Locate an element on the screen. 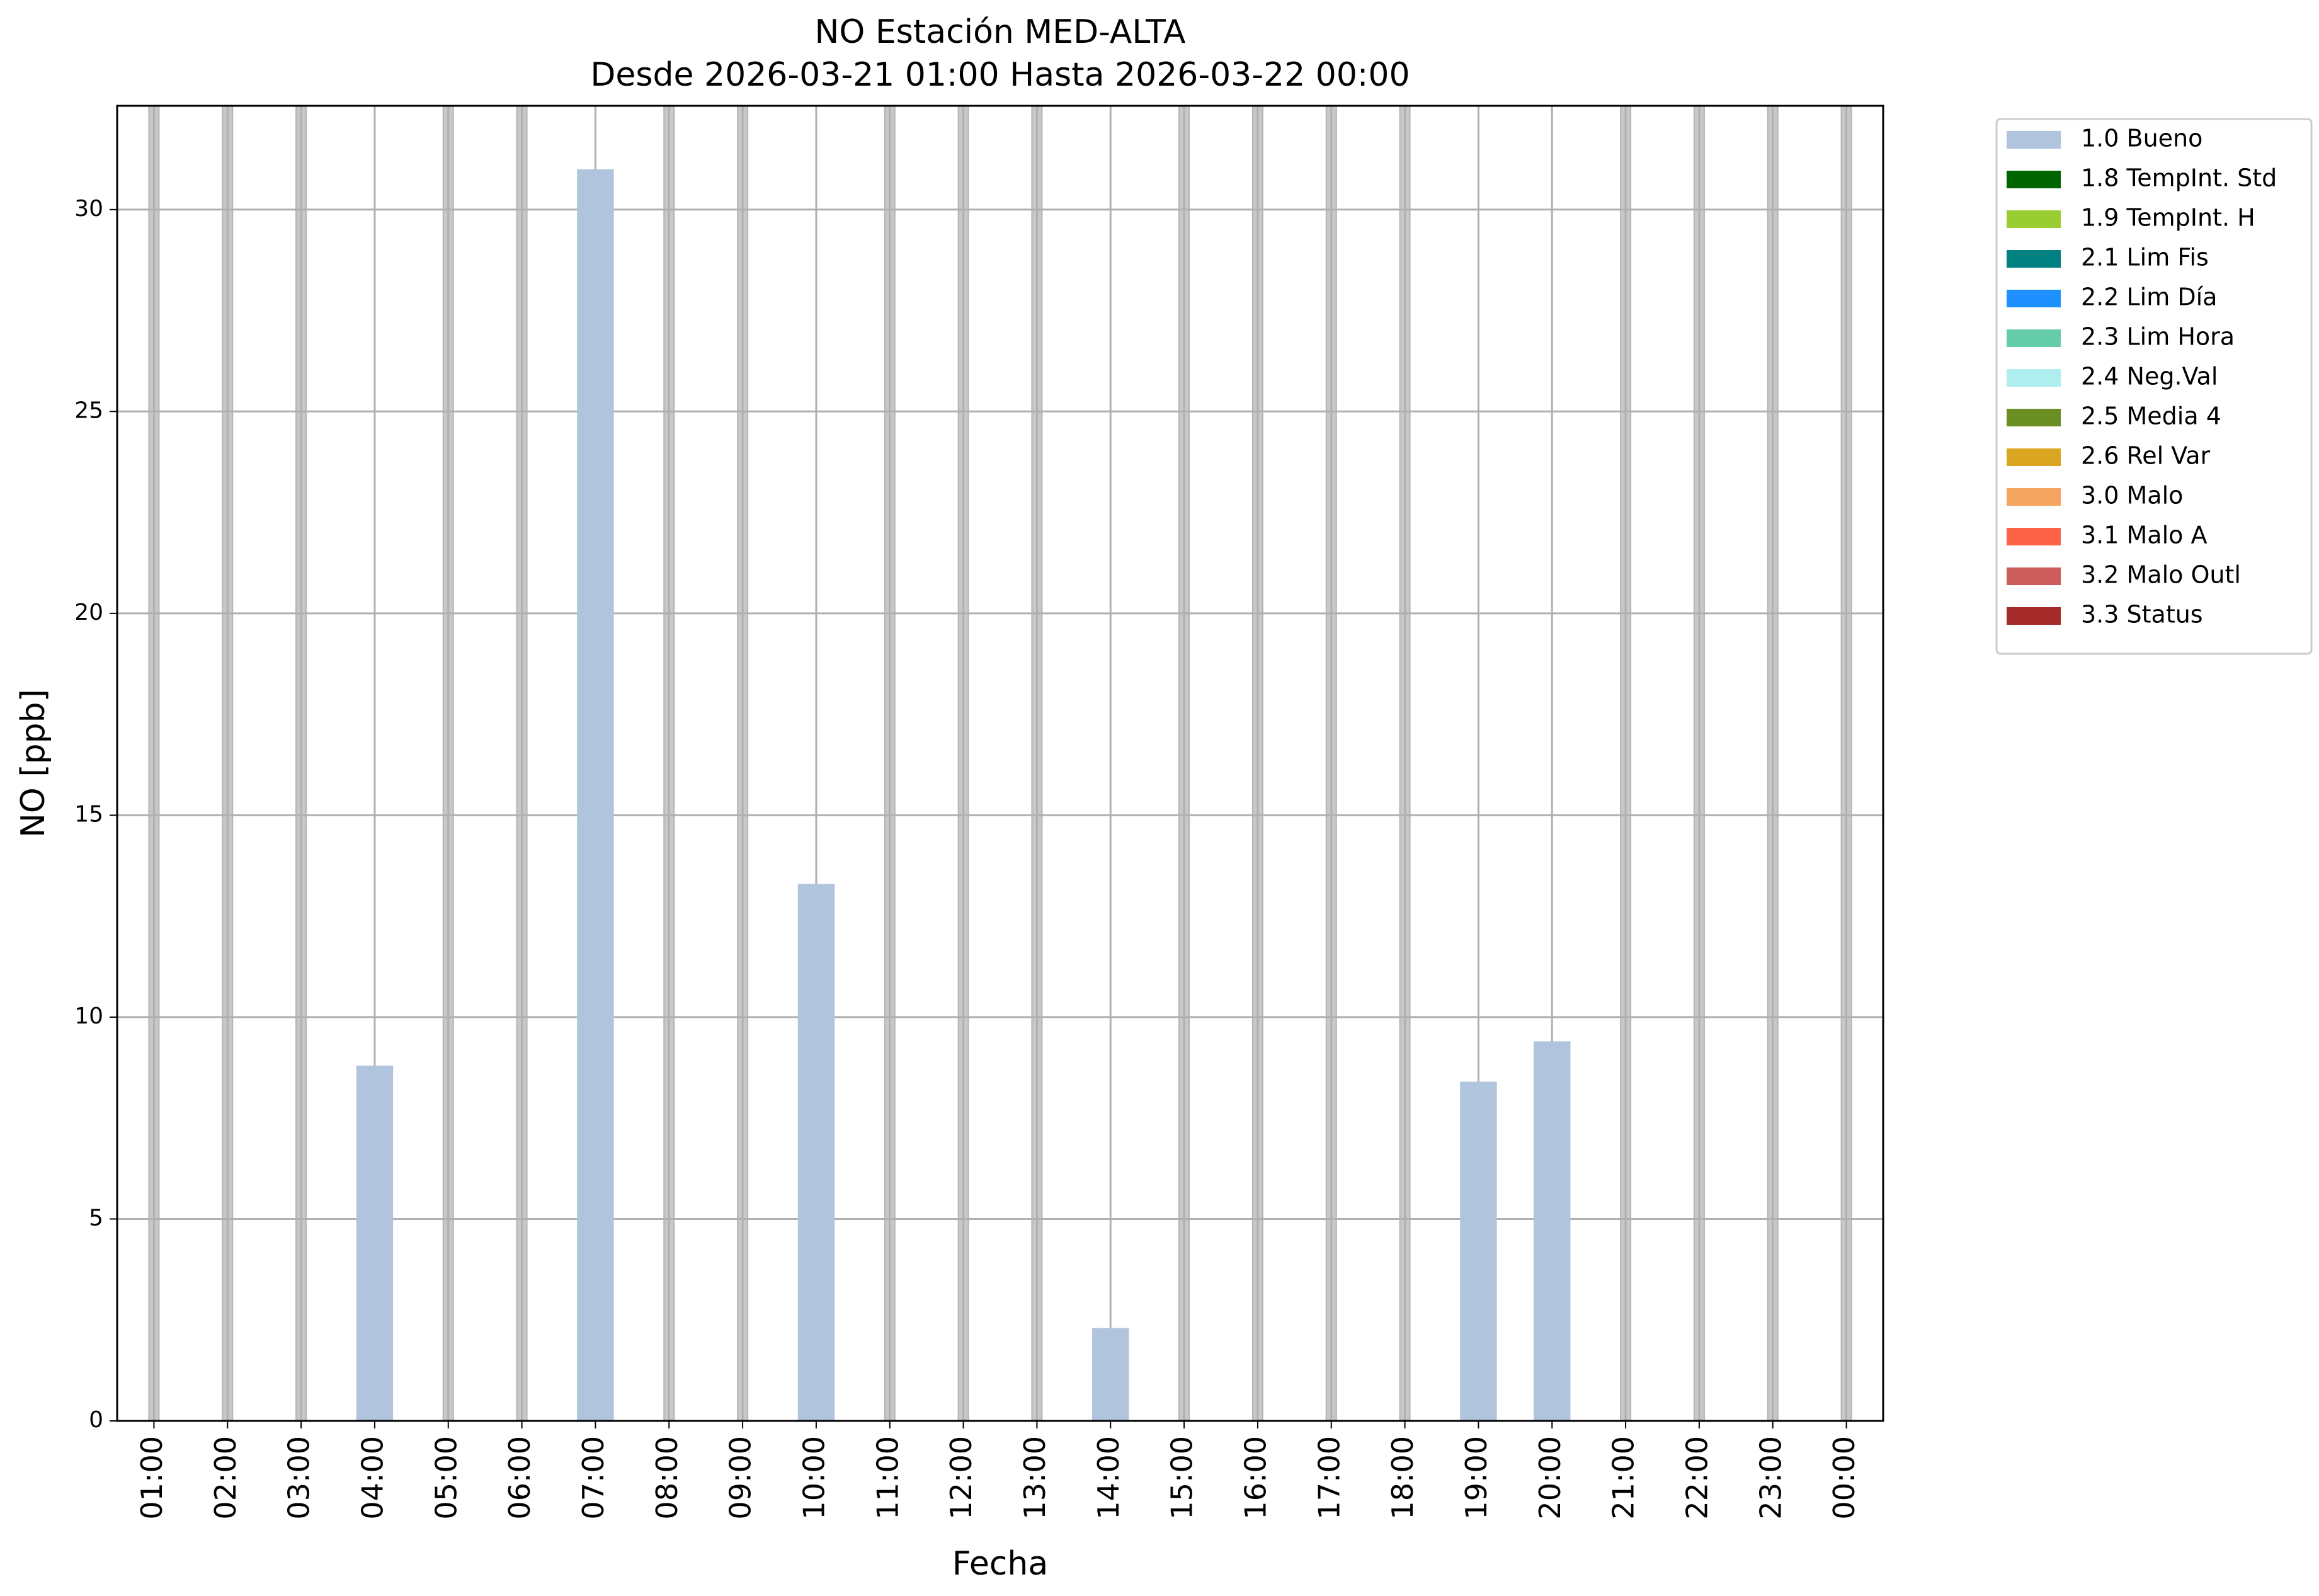  x-tick-label: 05:00 is located at coordinates (446, 1478).